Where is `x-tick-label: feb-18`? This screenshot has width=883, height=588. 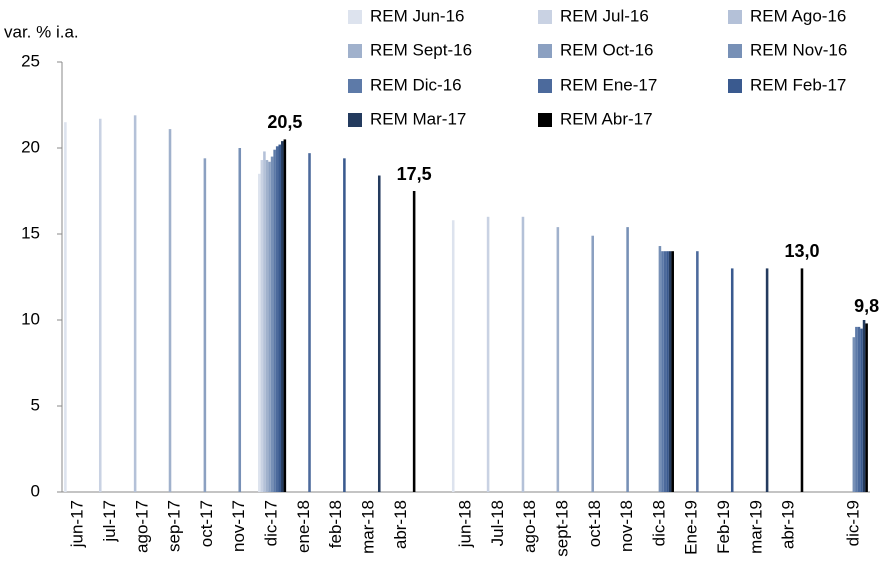
x-tick-label: feb-18 is located at coordinates (335, 524).